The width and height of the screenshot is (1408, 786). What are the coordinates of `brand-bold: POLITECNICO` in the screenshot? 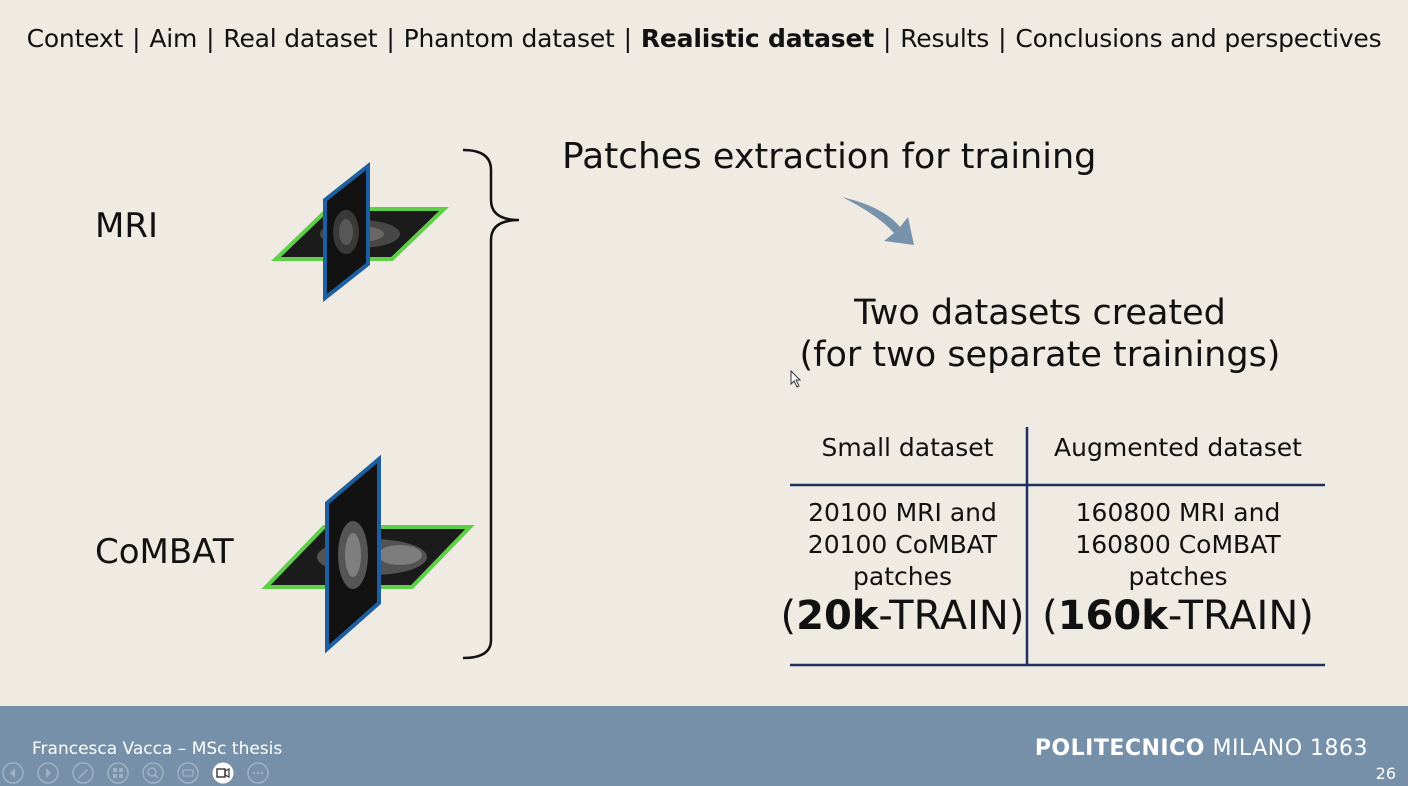 It's located at (1119, 748).